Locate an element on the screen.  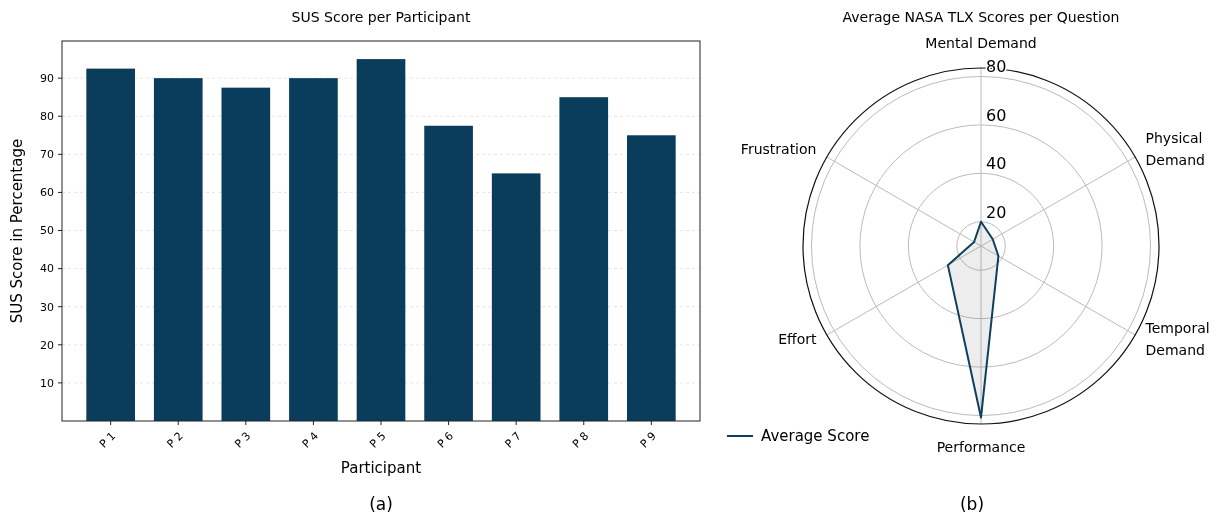
x-tick-label: P 4 is located at coordinates (310, 440).